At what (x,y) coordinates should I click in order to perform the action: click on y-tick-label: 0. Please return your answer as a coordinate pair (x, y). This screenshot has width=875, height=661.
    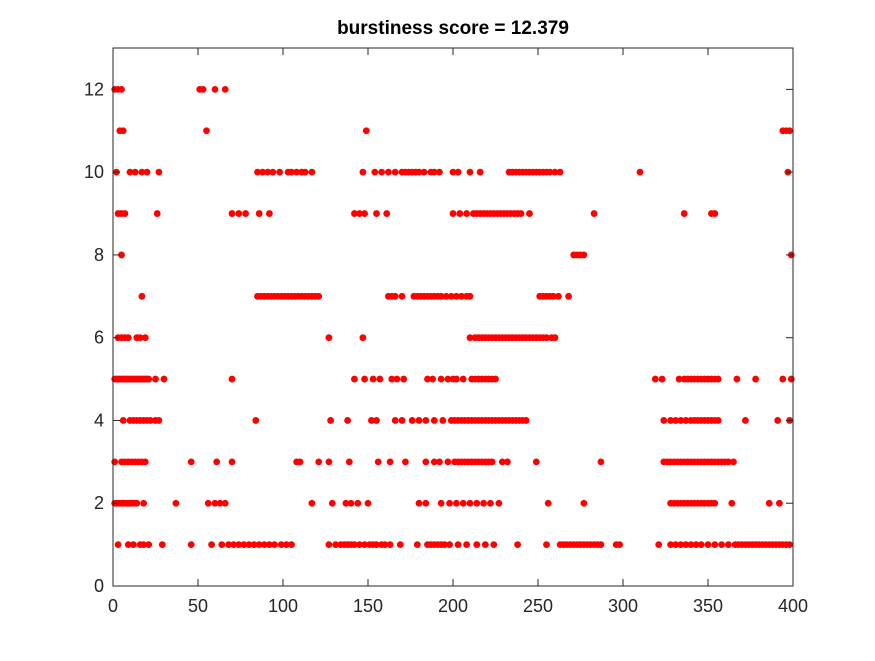
    Looking at the image, I should click on (99, 586).